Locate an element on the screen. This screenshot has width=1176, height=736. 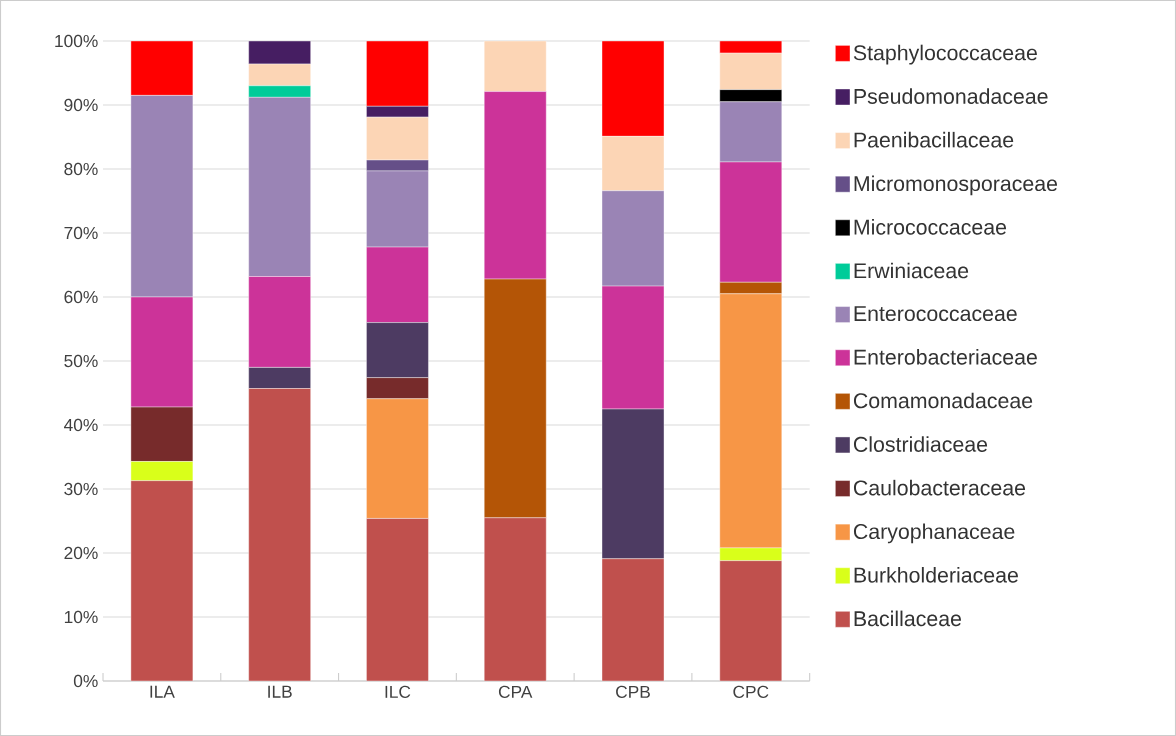
legend-label: Enterobacteriaceae is located at coordinates (945, 357).